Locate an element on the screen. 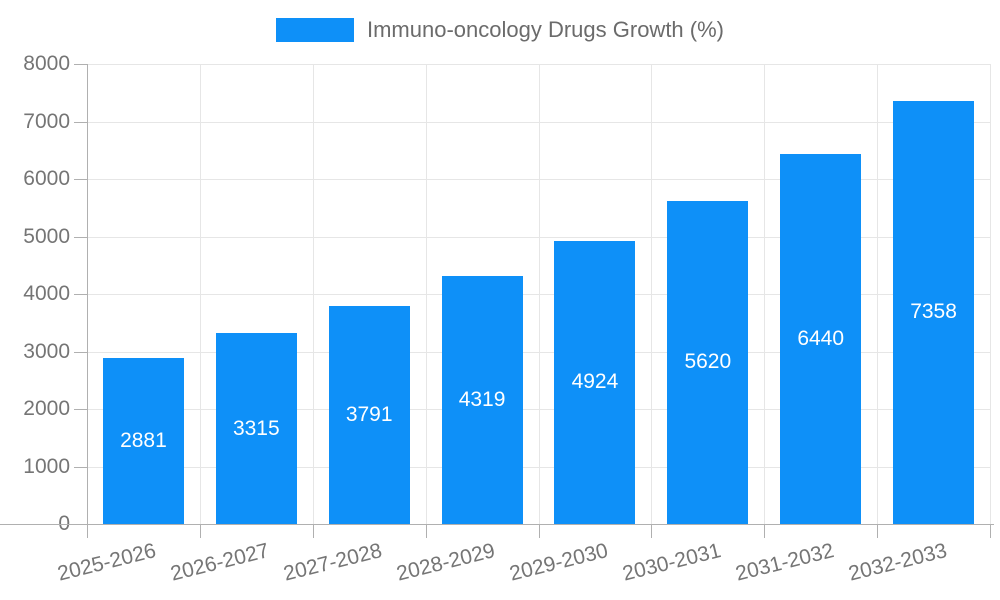 The width and height of the screenshot is (1000, 600). y-axis-tick-label: 3000 is located at coordinates (46, 351).